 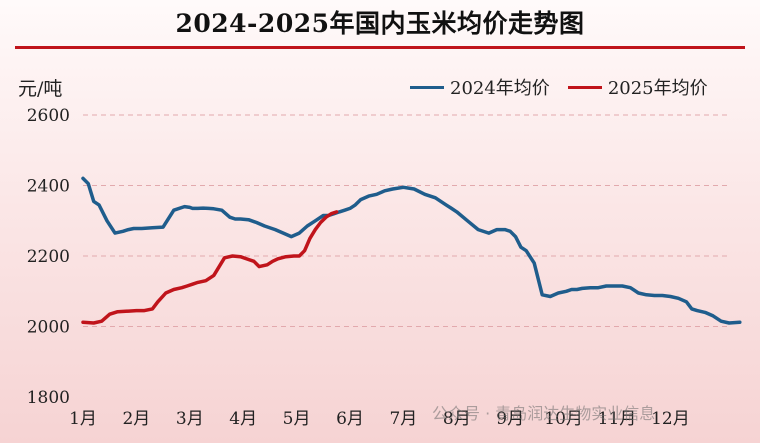 I want to click on chart-legend: 2024年均价 2025年均价, so click(x=568, y=87).